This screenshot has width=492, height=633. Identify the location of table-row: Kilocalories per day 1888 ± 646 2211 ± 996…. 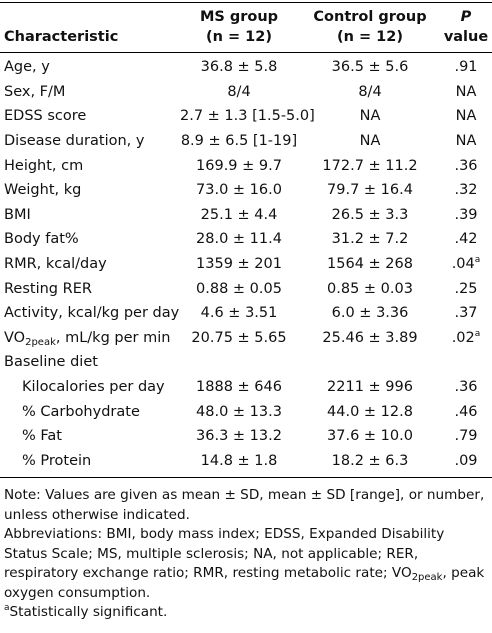
(246, 387).